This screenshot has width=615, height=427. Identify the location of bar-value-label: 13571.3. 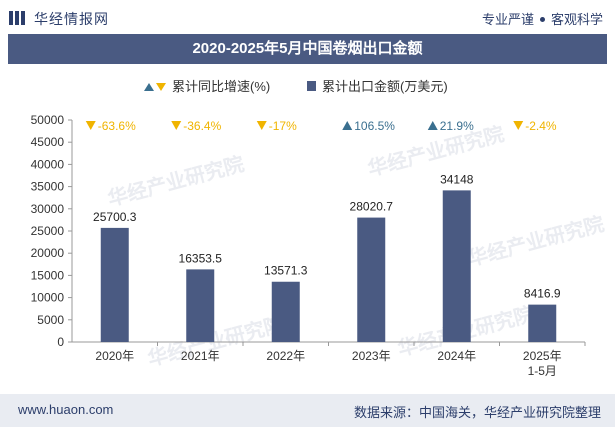
(286, 271).